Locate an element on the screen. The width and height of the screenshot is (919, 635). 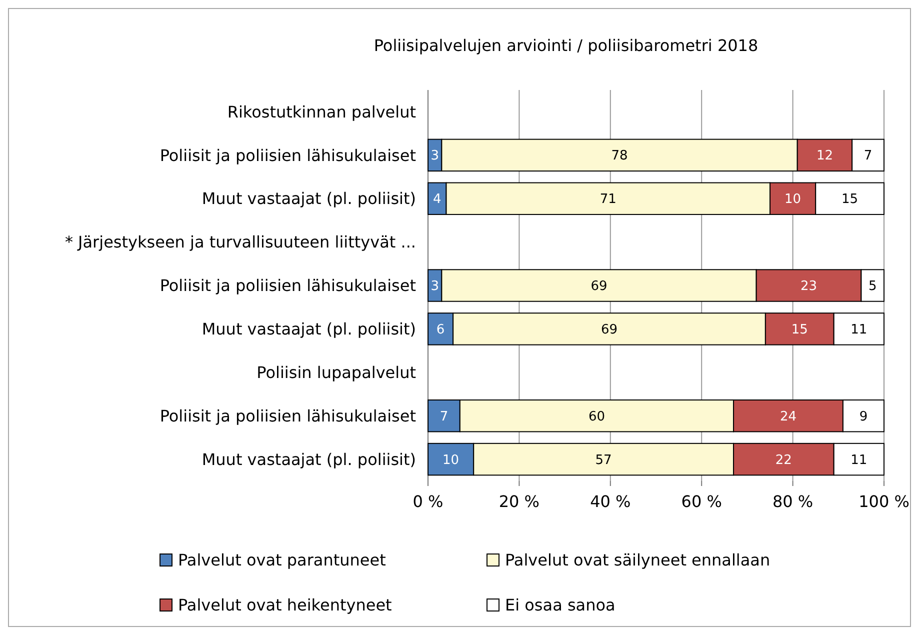
data-label: 9 is located at coordinates (863, 416).